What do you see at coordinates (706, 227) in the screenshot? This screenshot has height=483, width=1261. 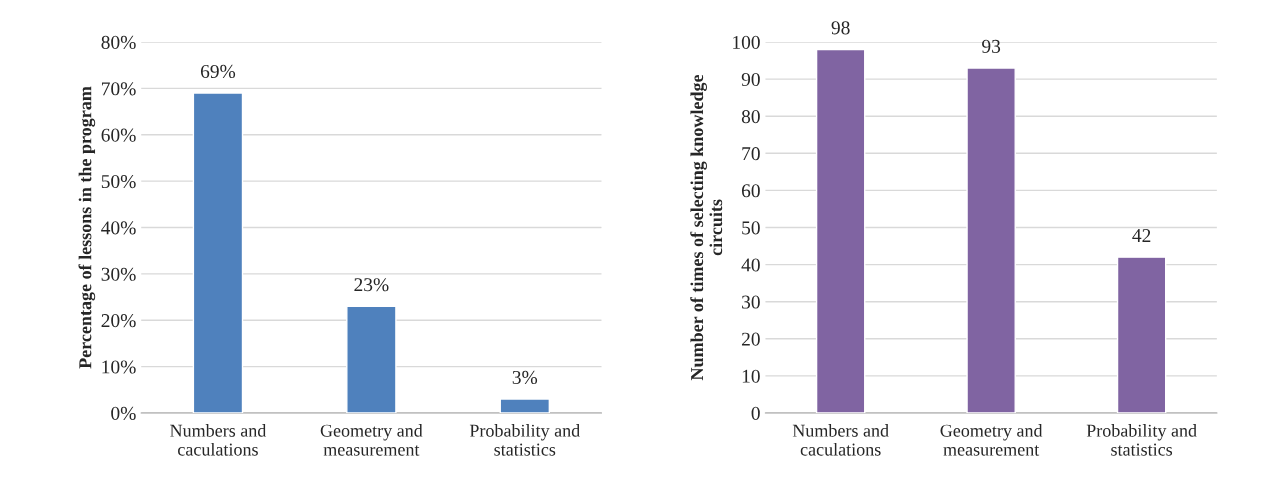 I see `y-axis-title: Number of times of selecting knowledge circuits` at bounding box center [706, 227].